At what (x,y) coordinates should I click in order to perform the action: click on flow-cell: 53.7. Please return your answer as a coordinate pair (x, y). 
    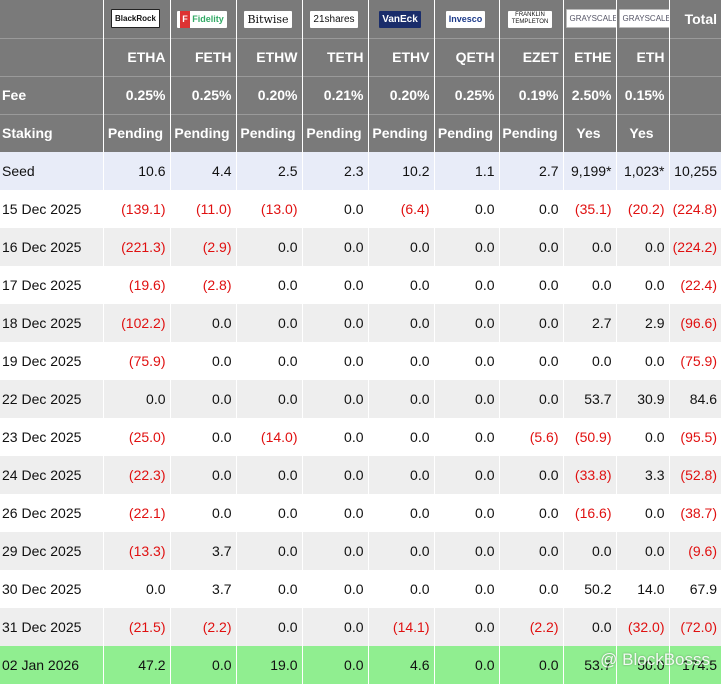
    Looking at the image, I should click on (590, 399).